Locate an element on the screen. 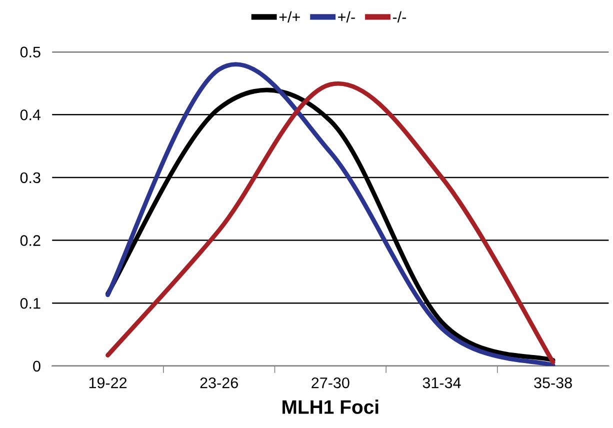 This screenshot has height=428, width=613. legend-label: -/- is located at coordinates (399, 16).